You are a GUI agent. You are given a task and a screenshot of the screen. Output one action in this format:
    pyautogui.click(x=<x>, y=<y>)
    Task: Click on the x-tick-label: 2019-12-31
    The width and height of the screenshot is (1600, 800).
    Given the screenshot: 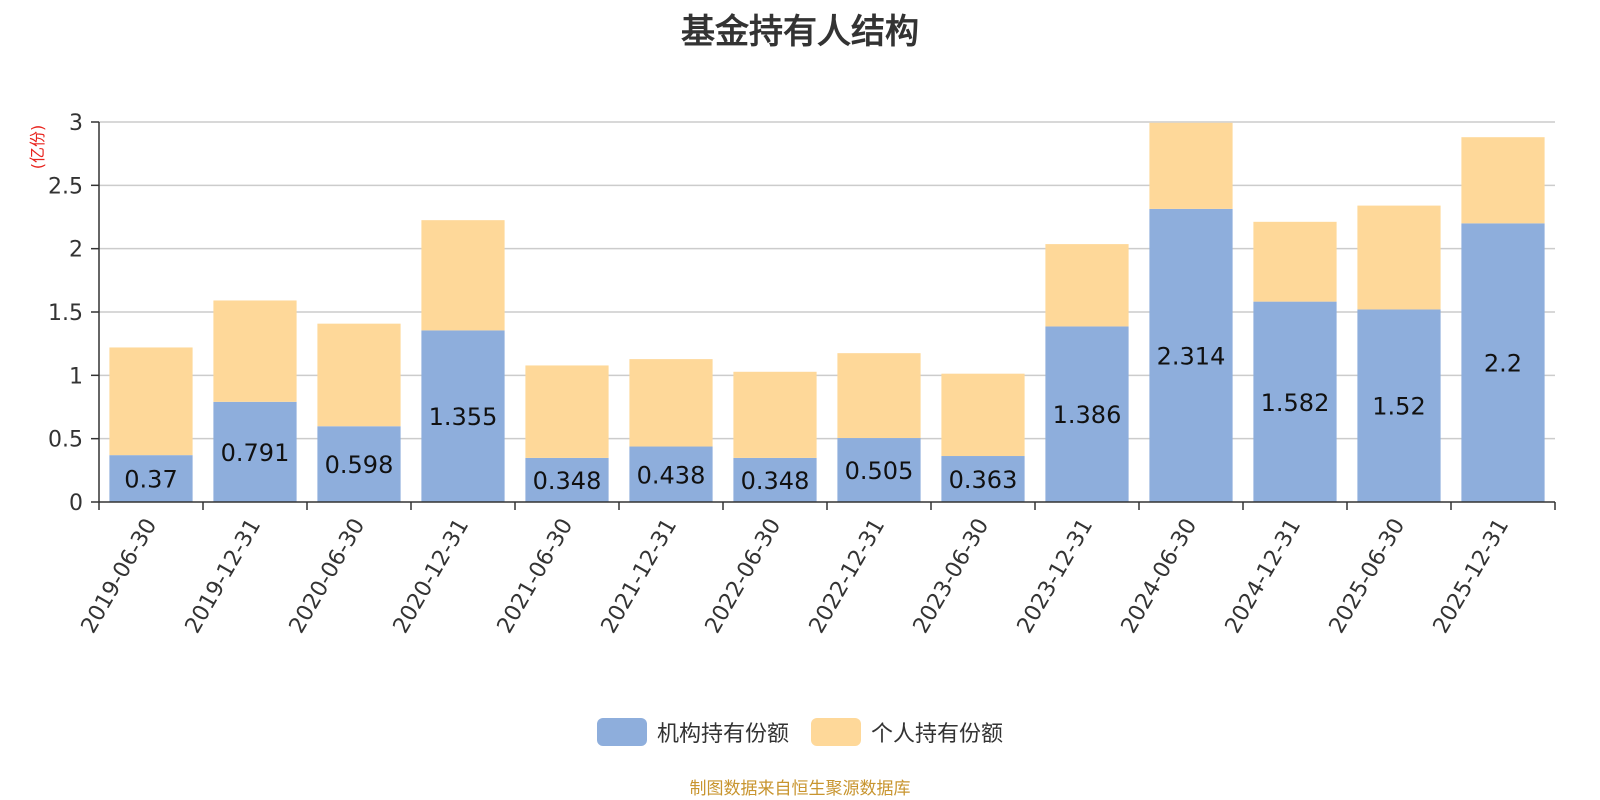 What is the action you would take?
    pyautogui.click(x=224, y=576)
    